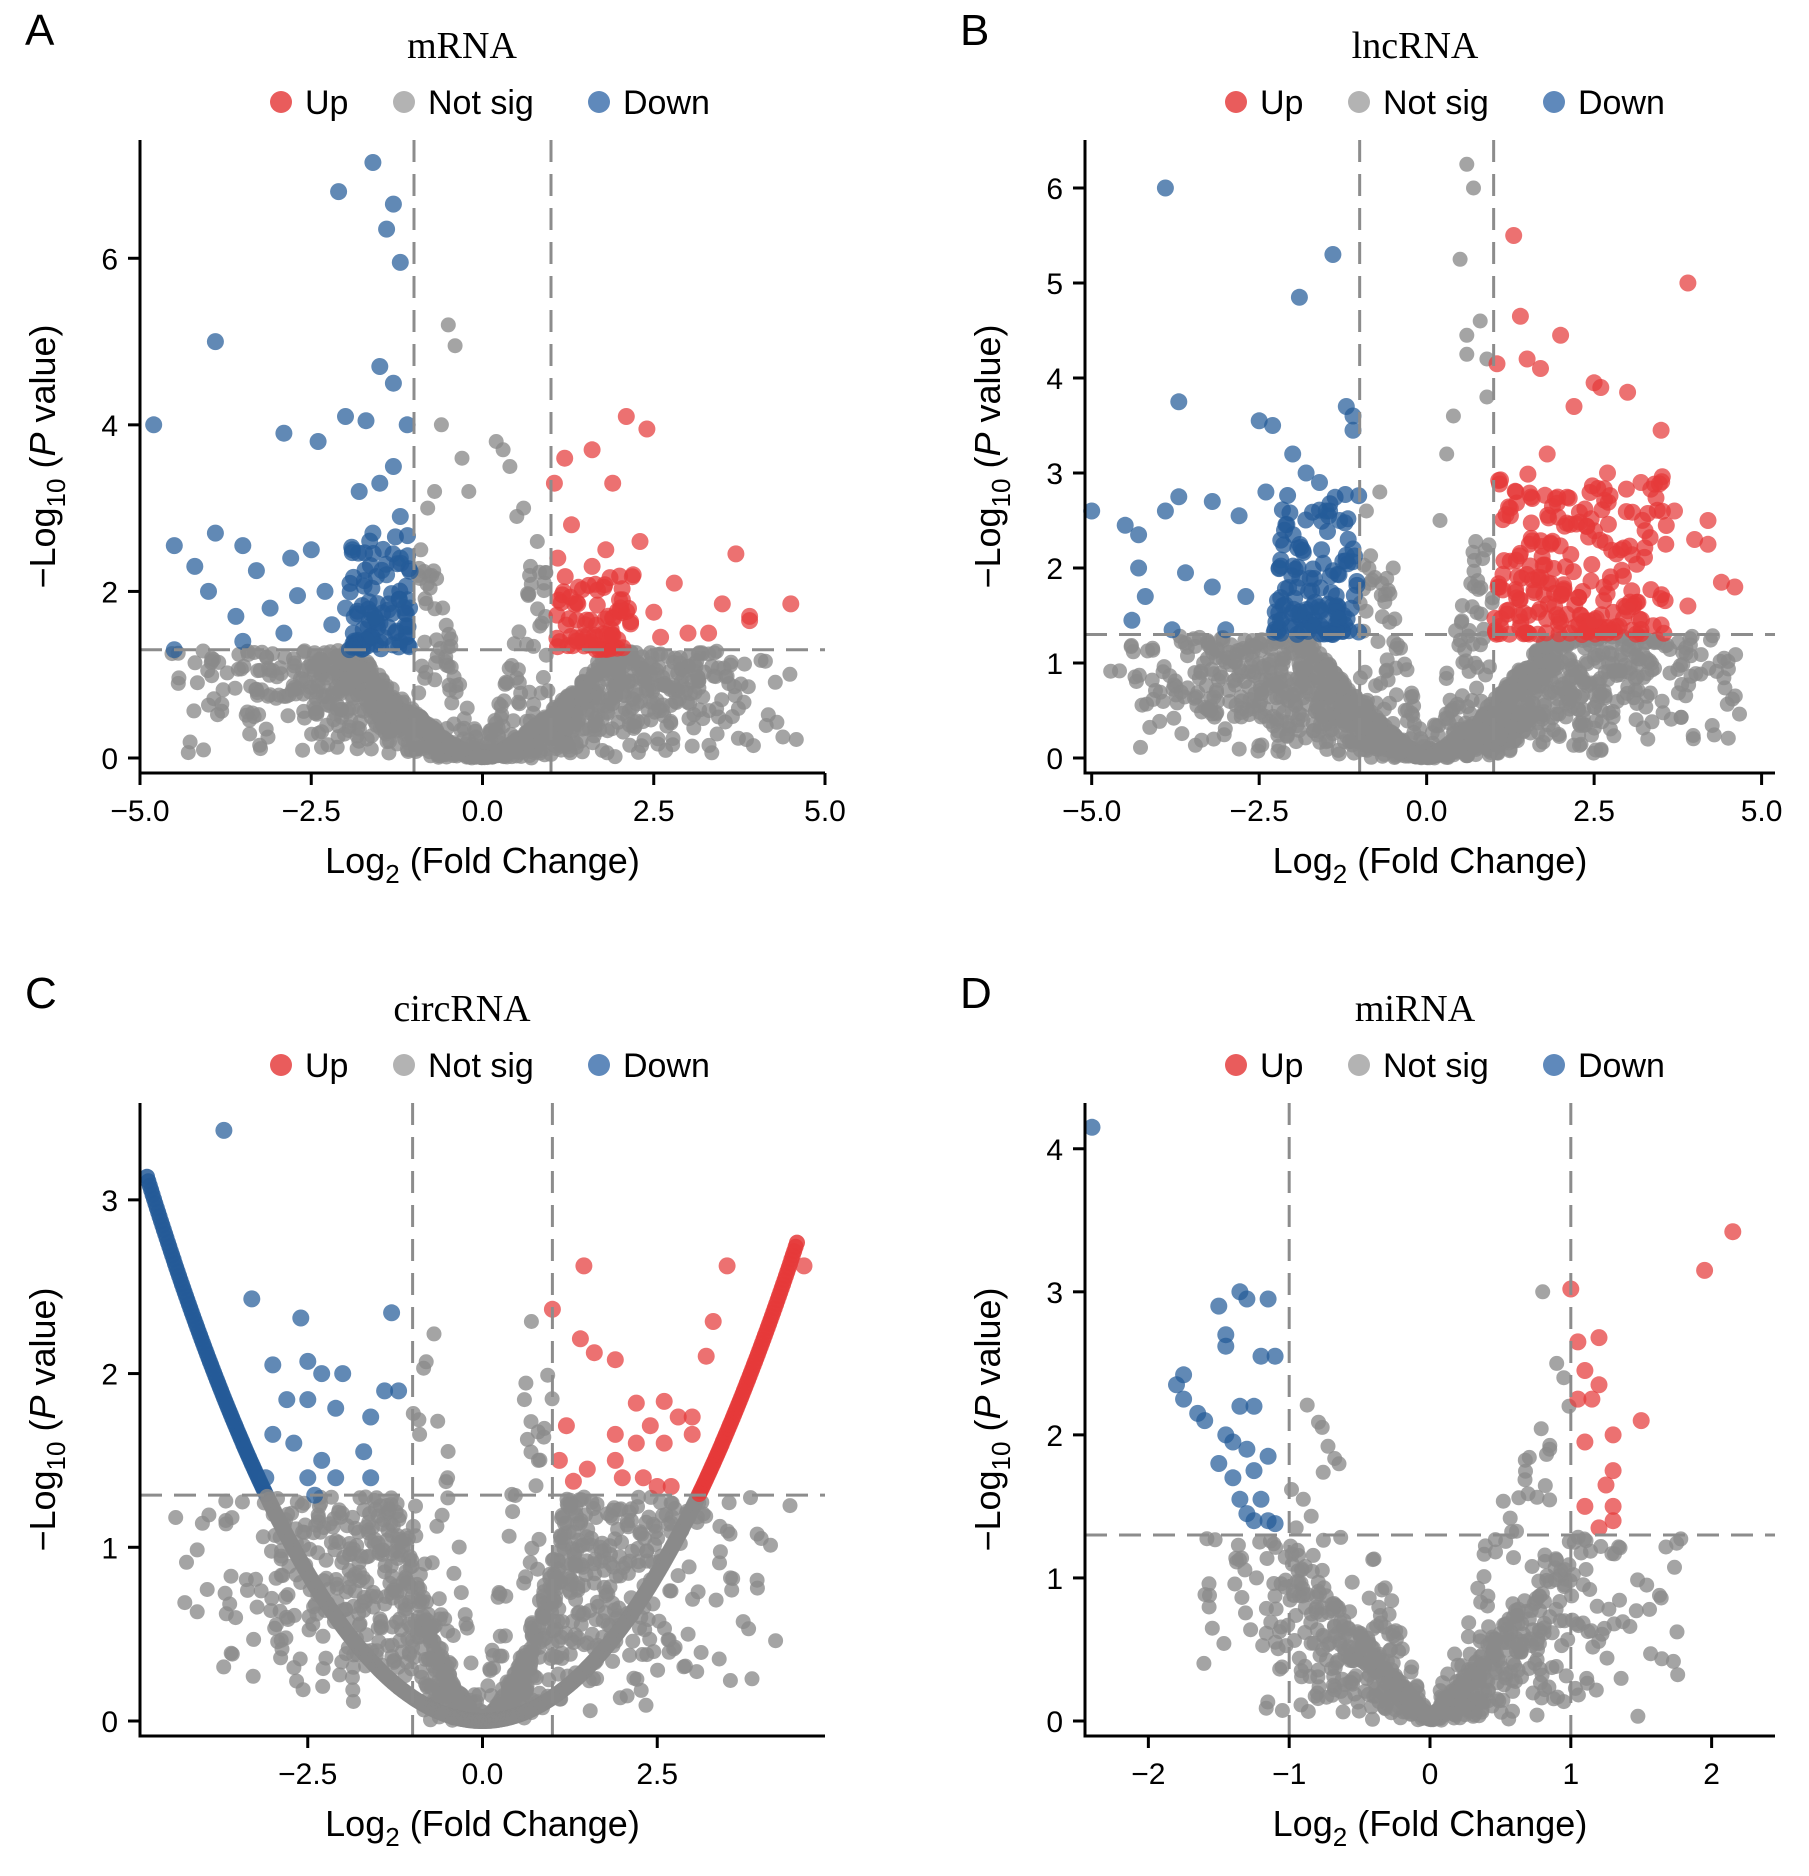 This screenshot has width=1809, height=1876. Describe the element at coordinates (462, 46) in the screenshot. I see `chart-title: mRNA` at that location.